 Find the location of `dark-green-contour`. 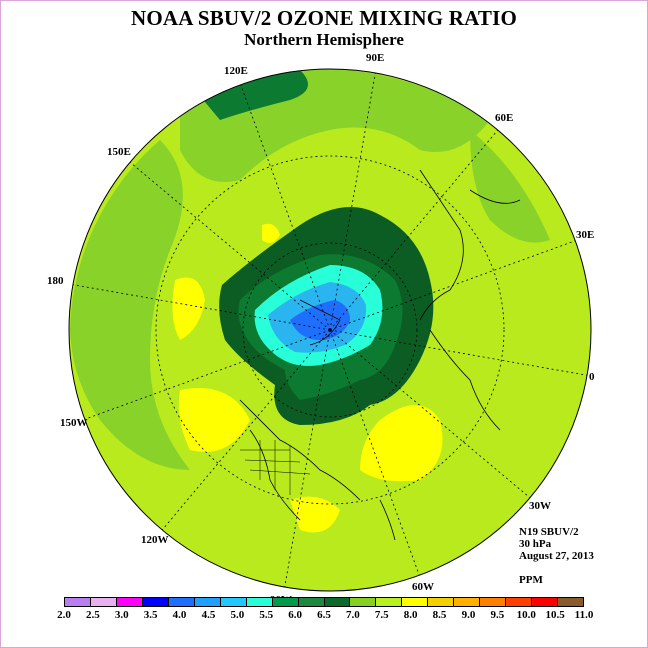

dark-green-contour is located at coordinates (254, 94).